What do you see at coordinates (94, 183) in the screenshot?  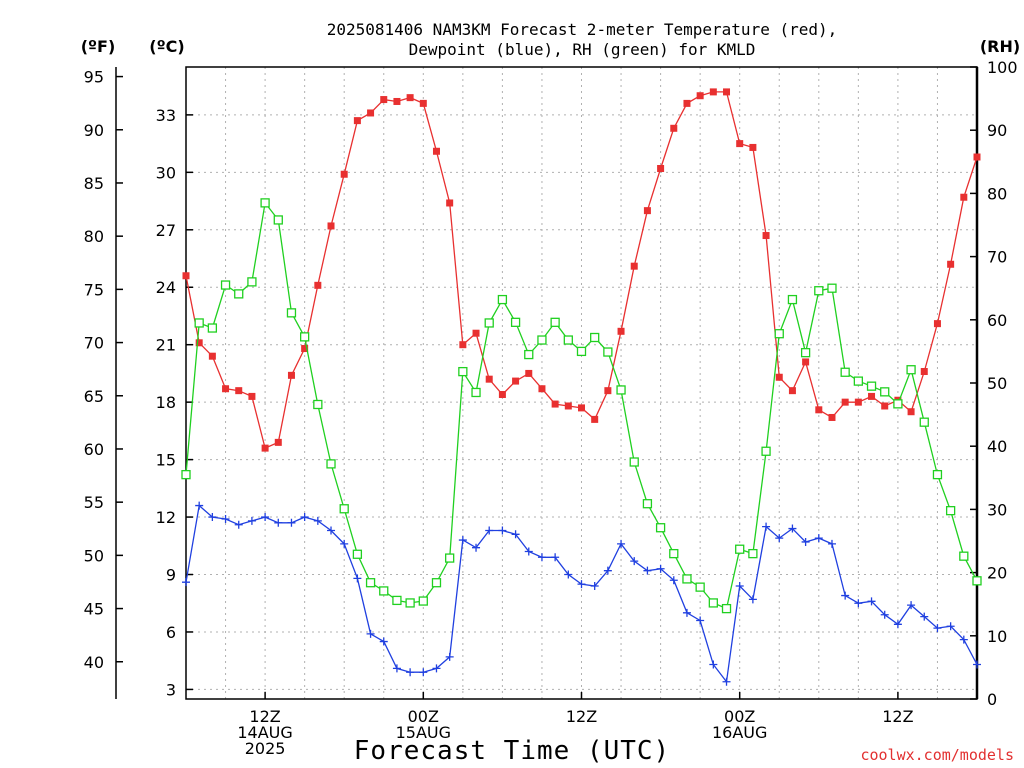 I see `fahrenheit-tick-label: 85` at bounding box center [94, 183].